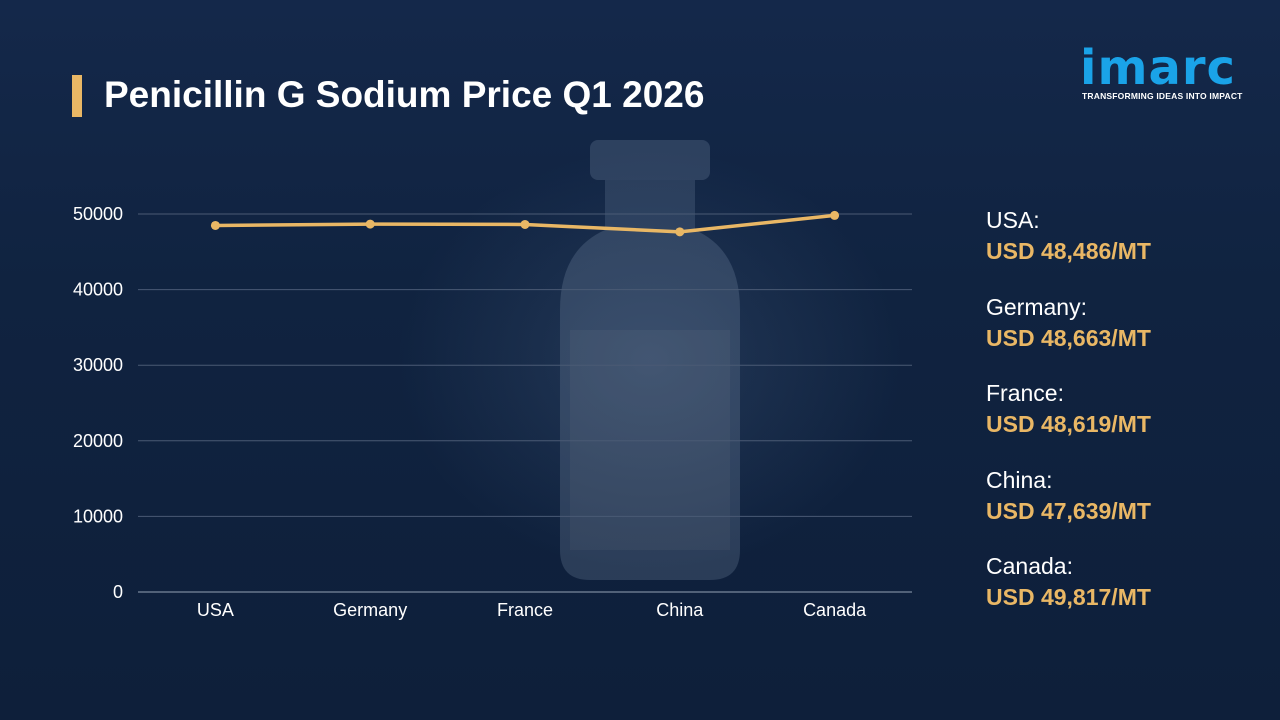 The height and width of the screenshot is (720, 1280). I want to click on x-tick-label: France, so click(525, 610).